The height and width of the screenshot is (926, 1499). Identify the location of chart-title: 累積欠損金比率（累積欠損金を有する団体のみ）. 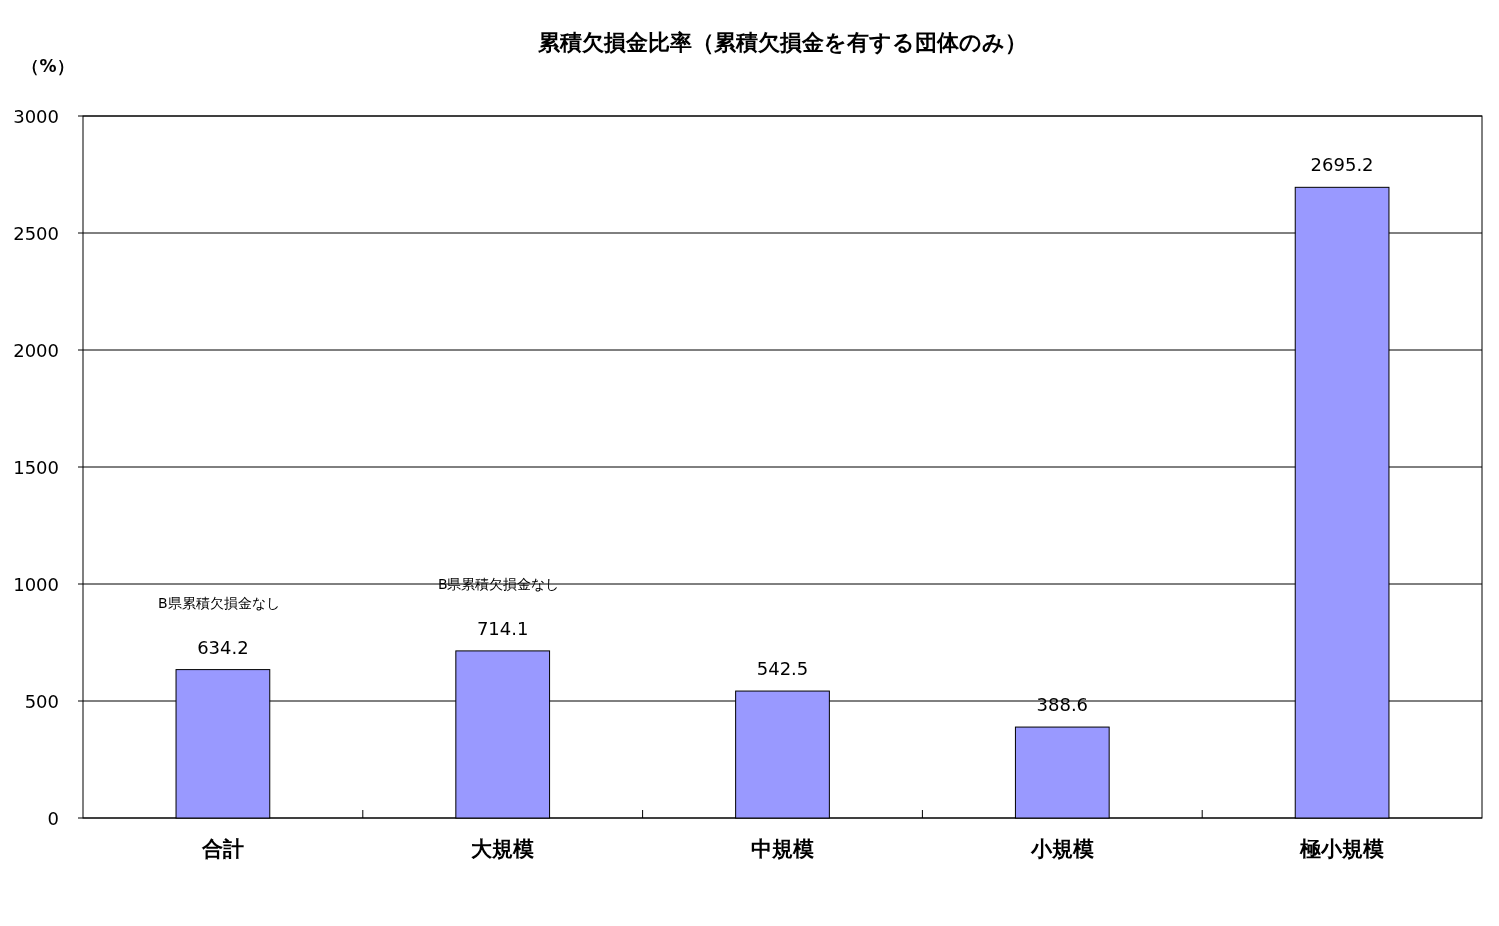
(782, 42).